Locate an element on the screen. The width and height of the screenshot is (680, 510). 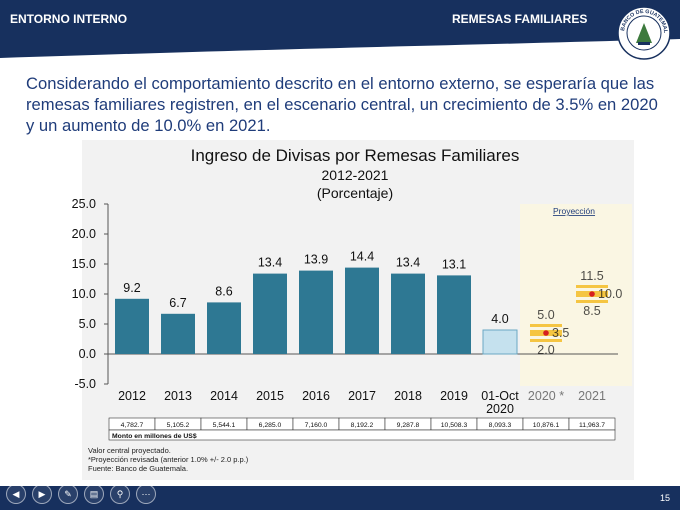
bar-2014 is located at coordinates (224, 328).